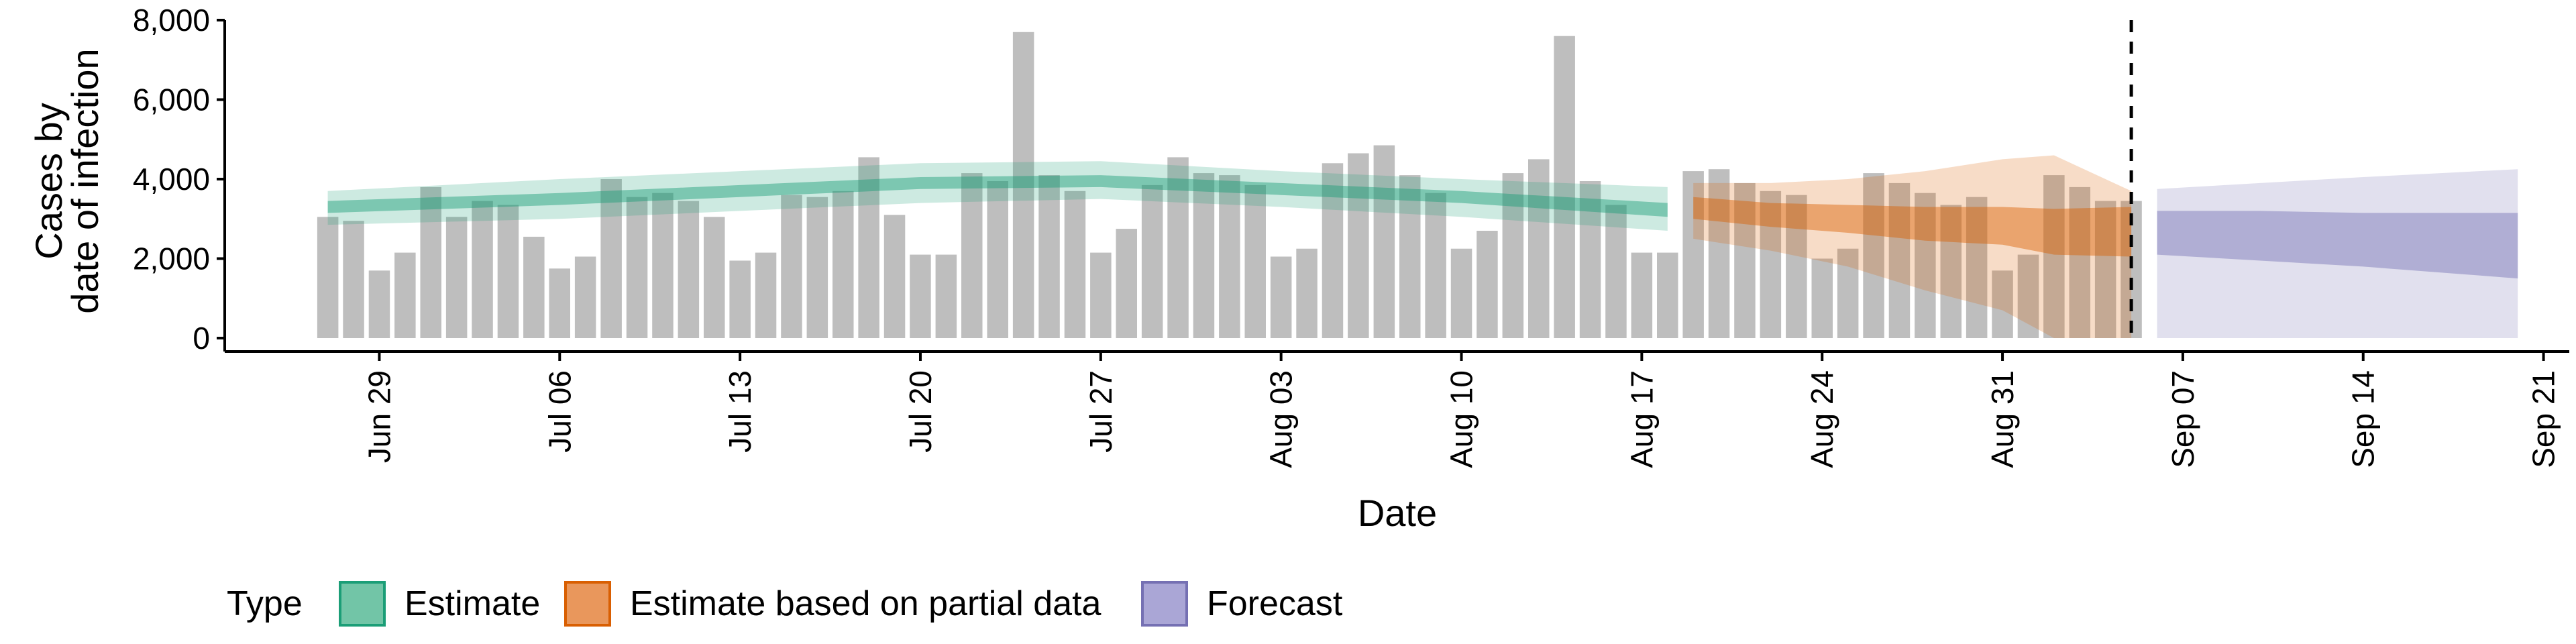 The image size is (2576, 644). Describe the element at coordinates (559, 411) in the screenshot. I see `x-tick-label: Jul 06` at that location.